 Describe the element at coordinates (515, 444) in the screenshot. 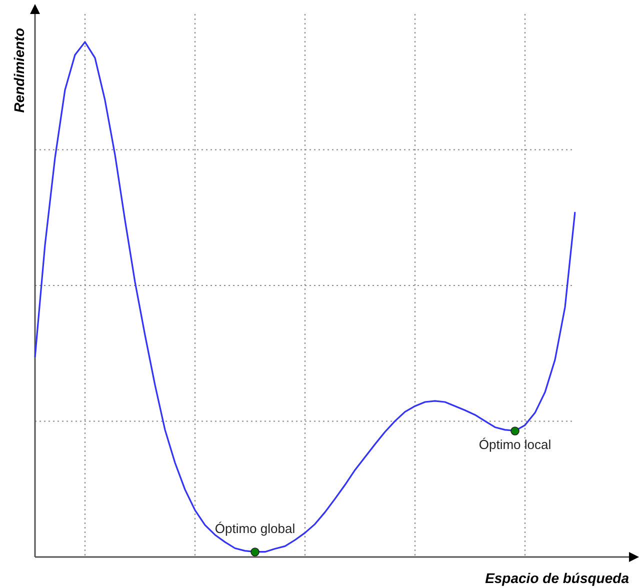

I see `annotation: Óptimo local` at that location.